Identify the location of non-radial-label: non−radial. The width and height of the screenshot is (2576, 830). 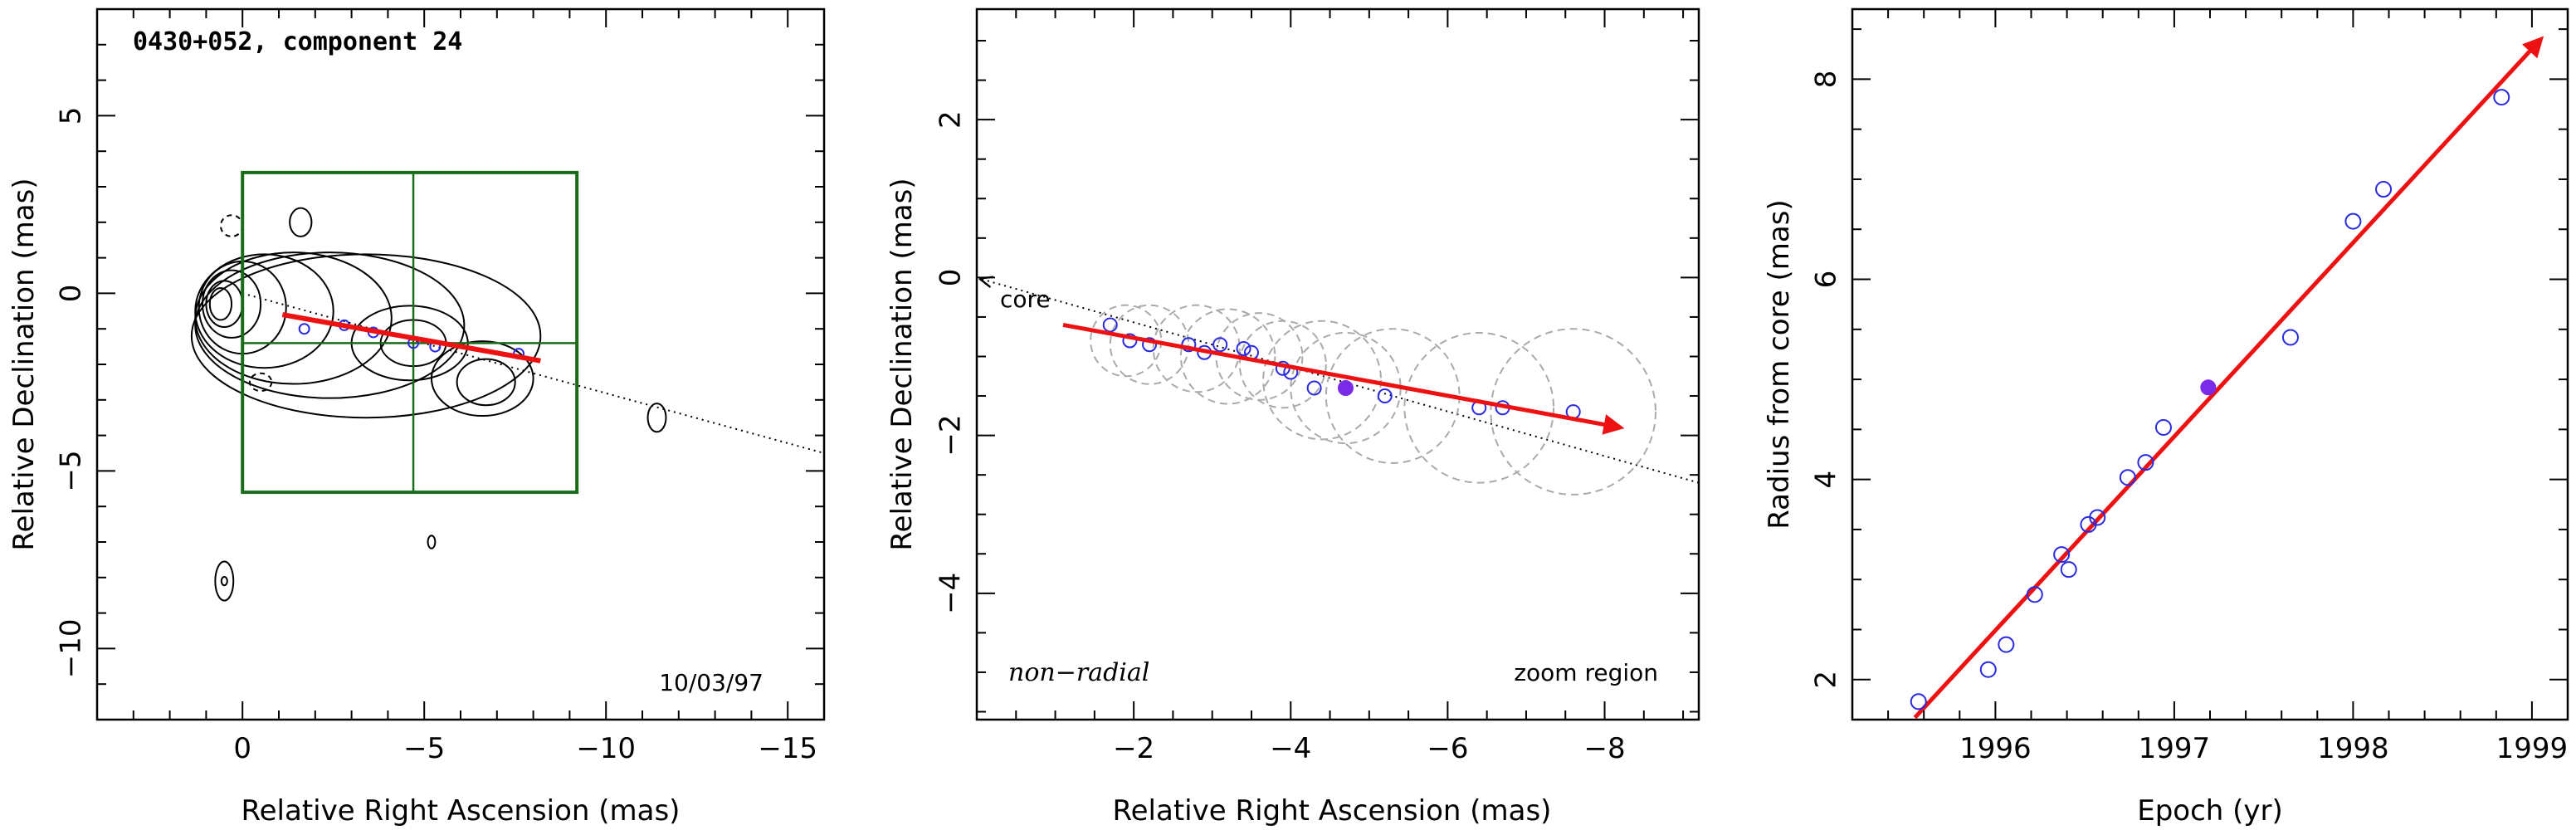
(1078, 673).